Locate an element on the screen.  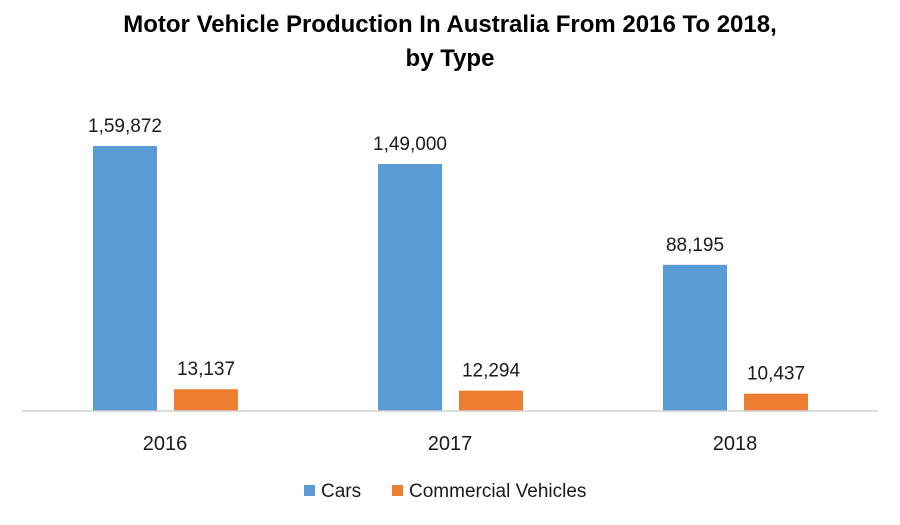
bar-cars-2016 is located at coordinates (125, 278).